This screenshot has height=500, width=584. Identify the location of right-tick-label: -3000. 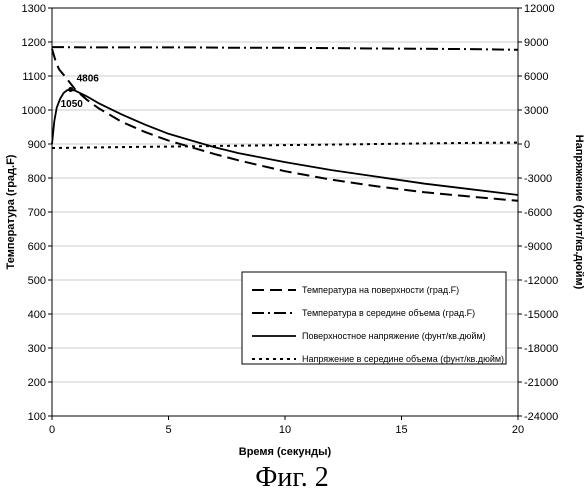
(538, 179).